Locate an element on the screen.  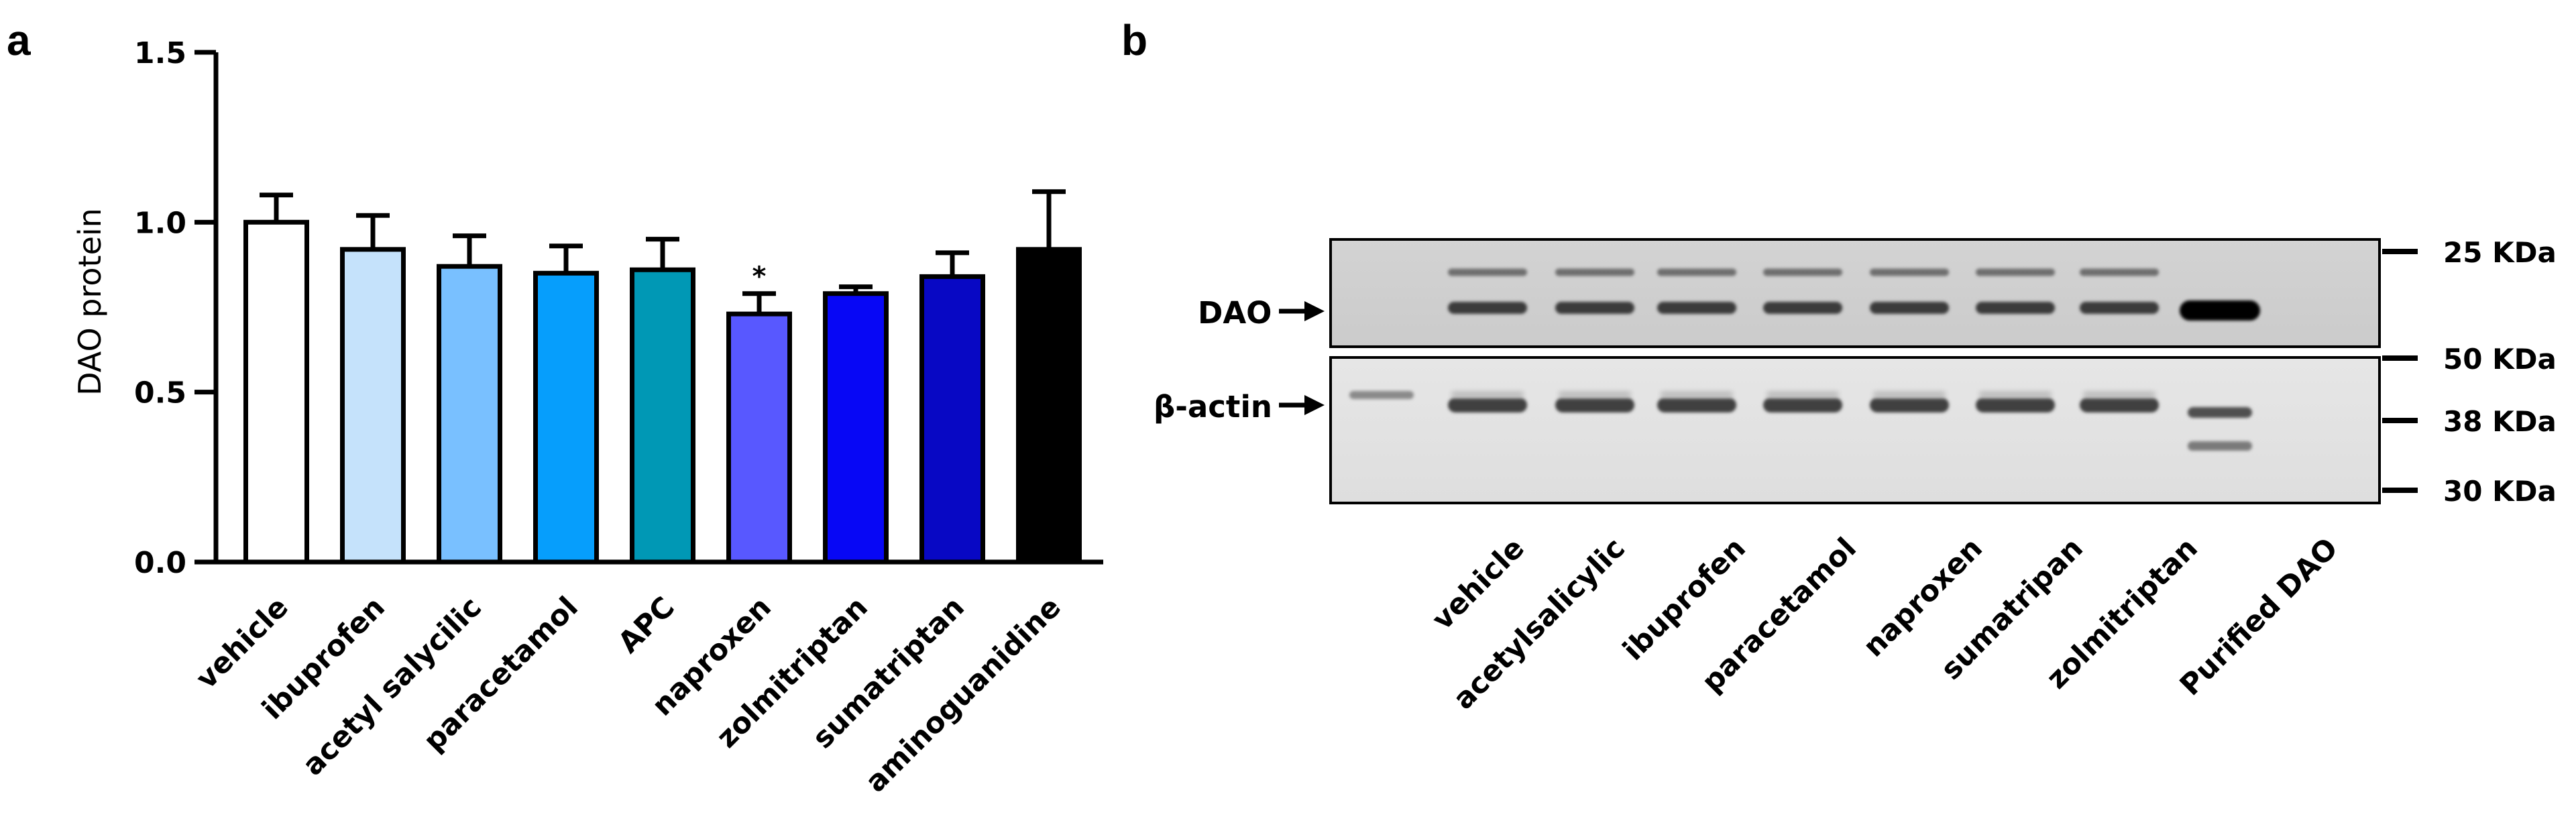
marker-30kda: 30 KDa is located at coordinates (2469, 492).